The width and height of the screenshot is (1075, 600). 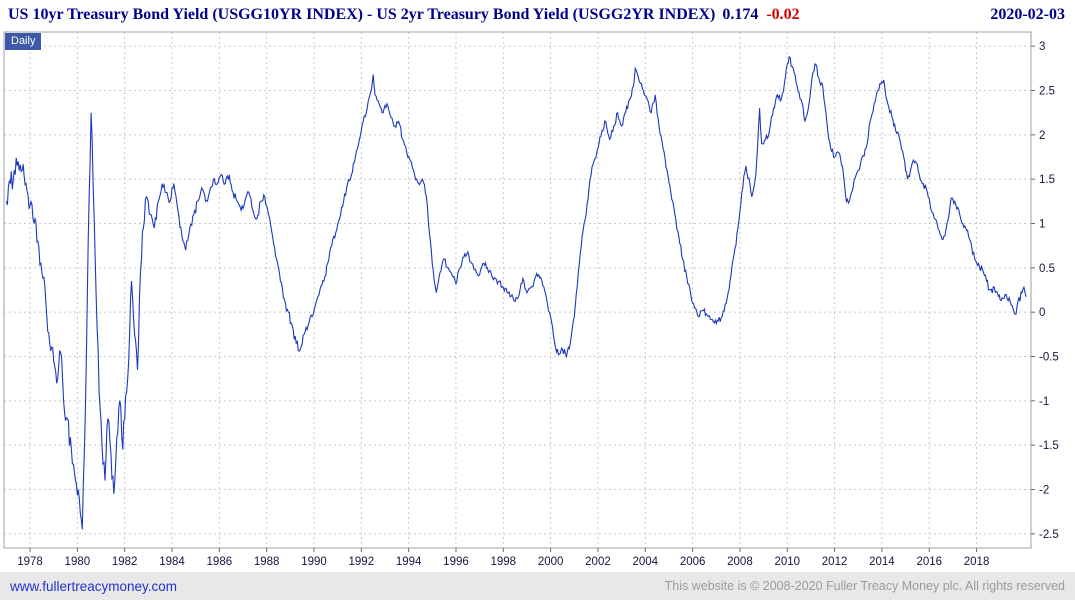 What do you see at coordinates (1049, 535) in the screenshot?
I see `y-tick-label: -2.5` at bounding box center [1049, 535].